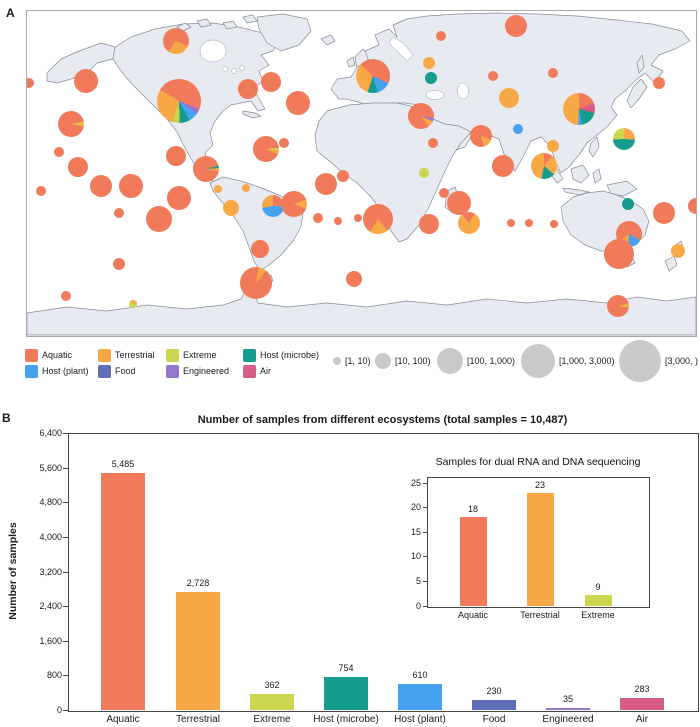 Image resolution: width=700 pixels, height=727 pixels. Describe the element at coordinates (622, 188) in the screenshot. I see `land-new-guinea` at that location.